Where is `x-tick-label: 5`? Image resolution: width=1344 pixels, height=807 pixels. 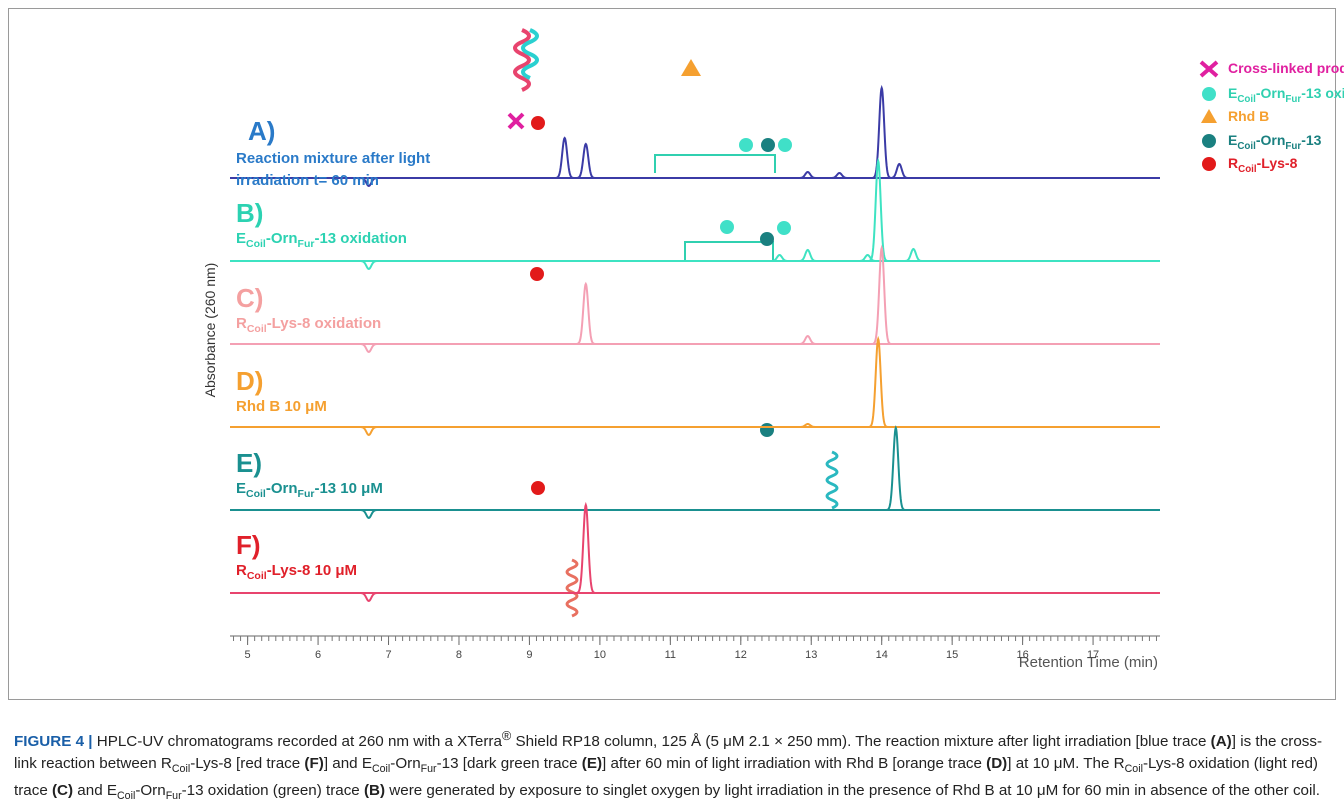 x-tick-label: 5 is located at coordinates (248, 655).